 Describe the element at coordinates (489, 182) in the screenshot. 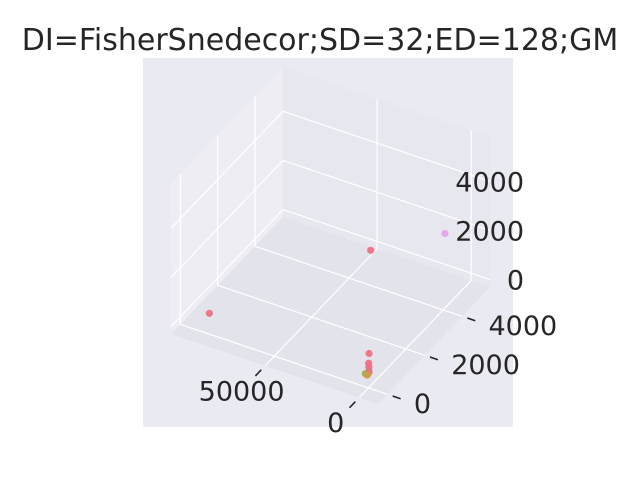

I see `z-tick-label: 4000` at that location.